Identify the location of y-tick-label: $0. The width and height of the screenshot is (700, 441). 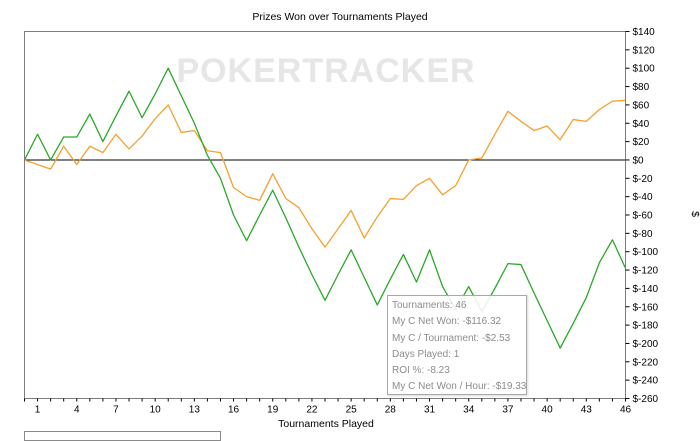
(639, 160).